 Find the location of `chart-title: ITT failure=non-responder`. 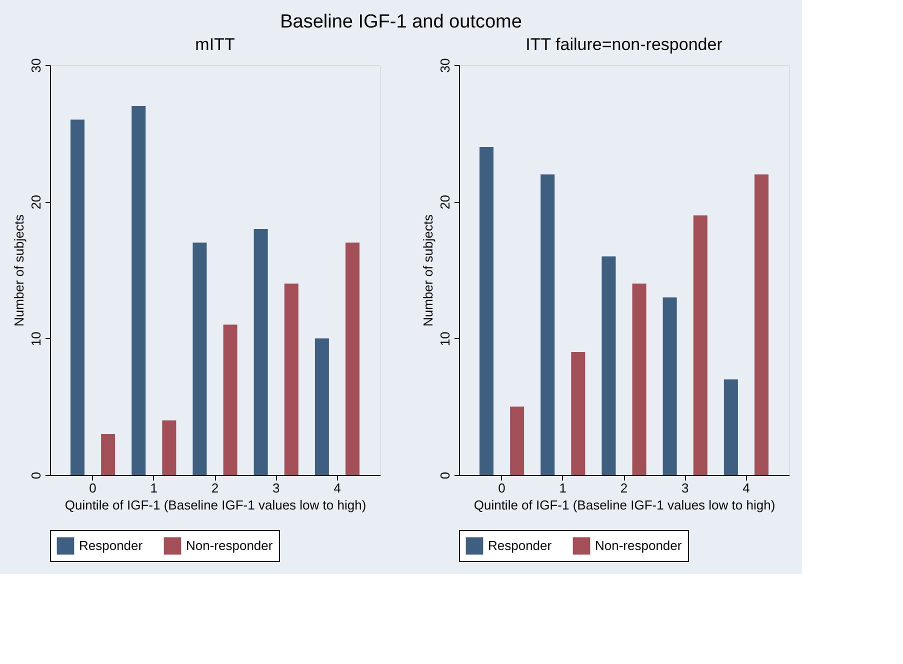

chart-title: ITT failure=non-responder is located at coordinates (624, 44).